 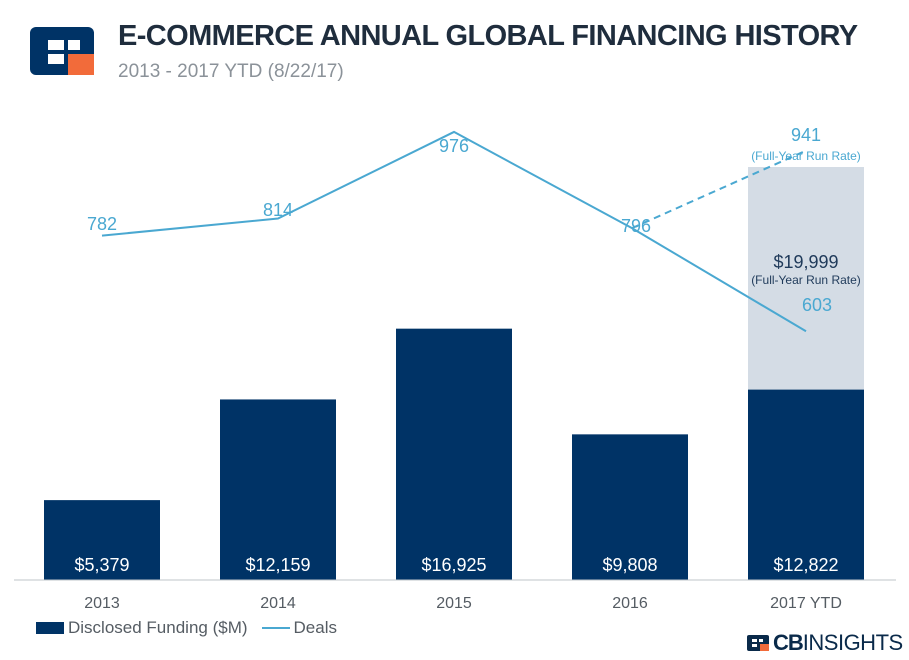 I want to click on brand-insights: INSIGHTS, so click(x=852, y=642).